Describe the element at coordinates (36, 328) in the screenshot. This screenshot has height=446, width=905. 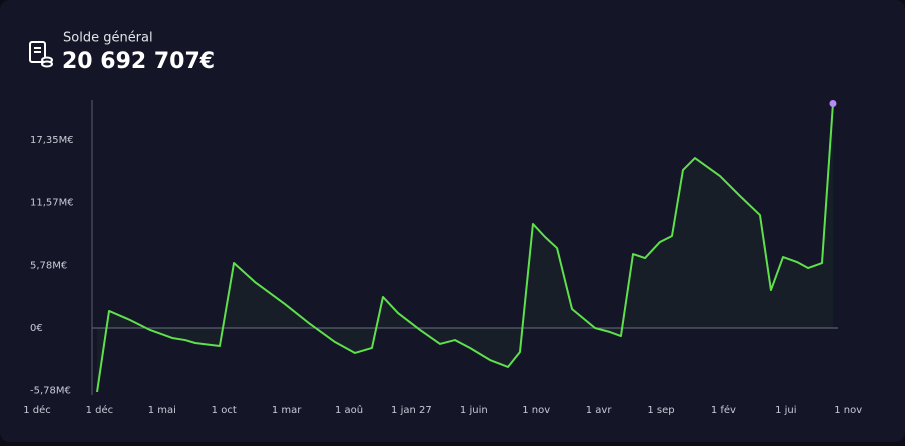
I see `y-tick-label: 0€` at that location.